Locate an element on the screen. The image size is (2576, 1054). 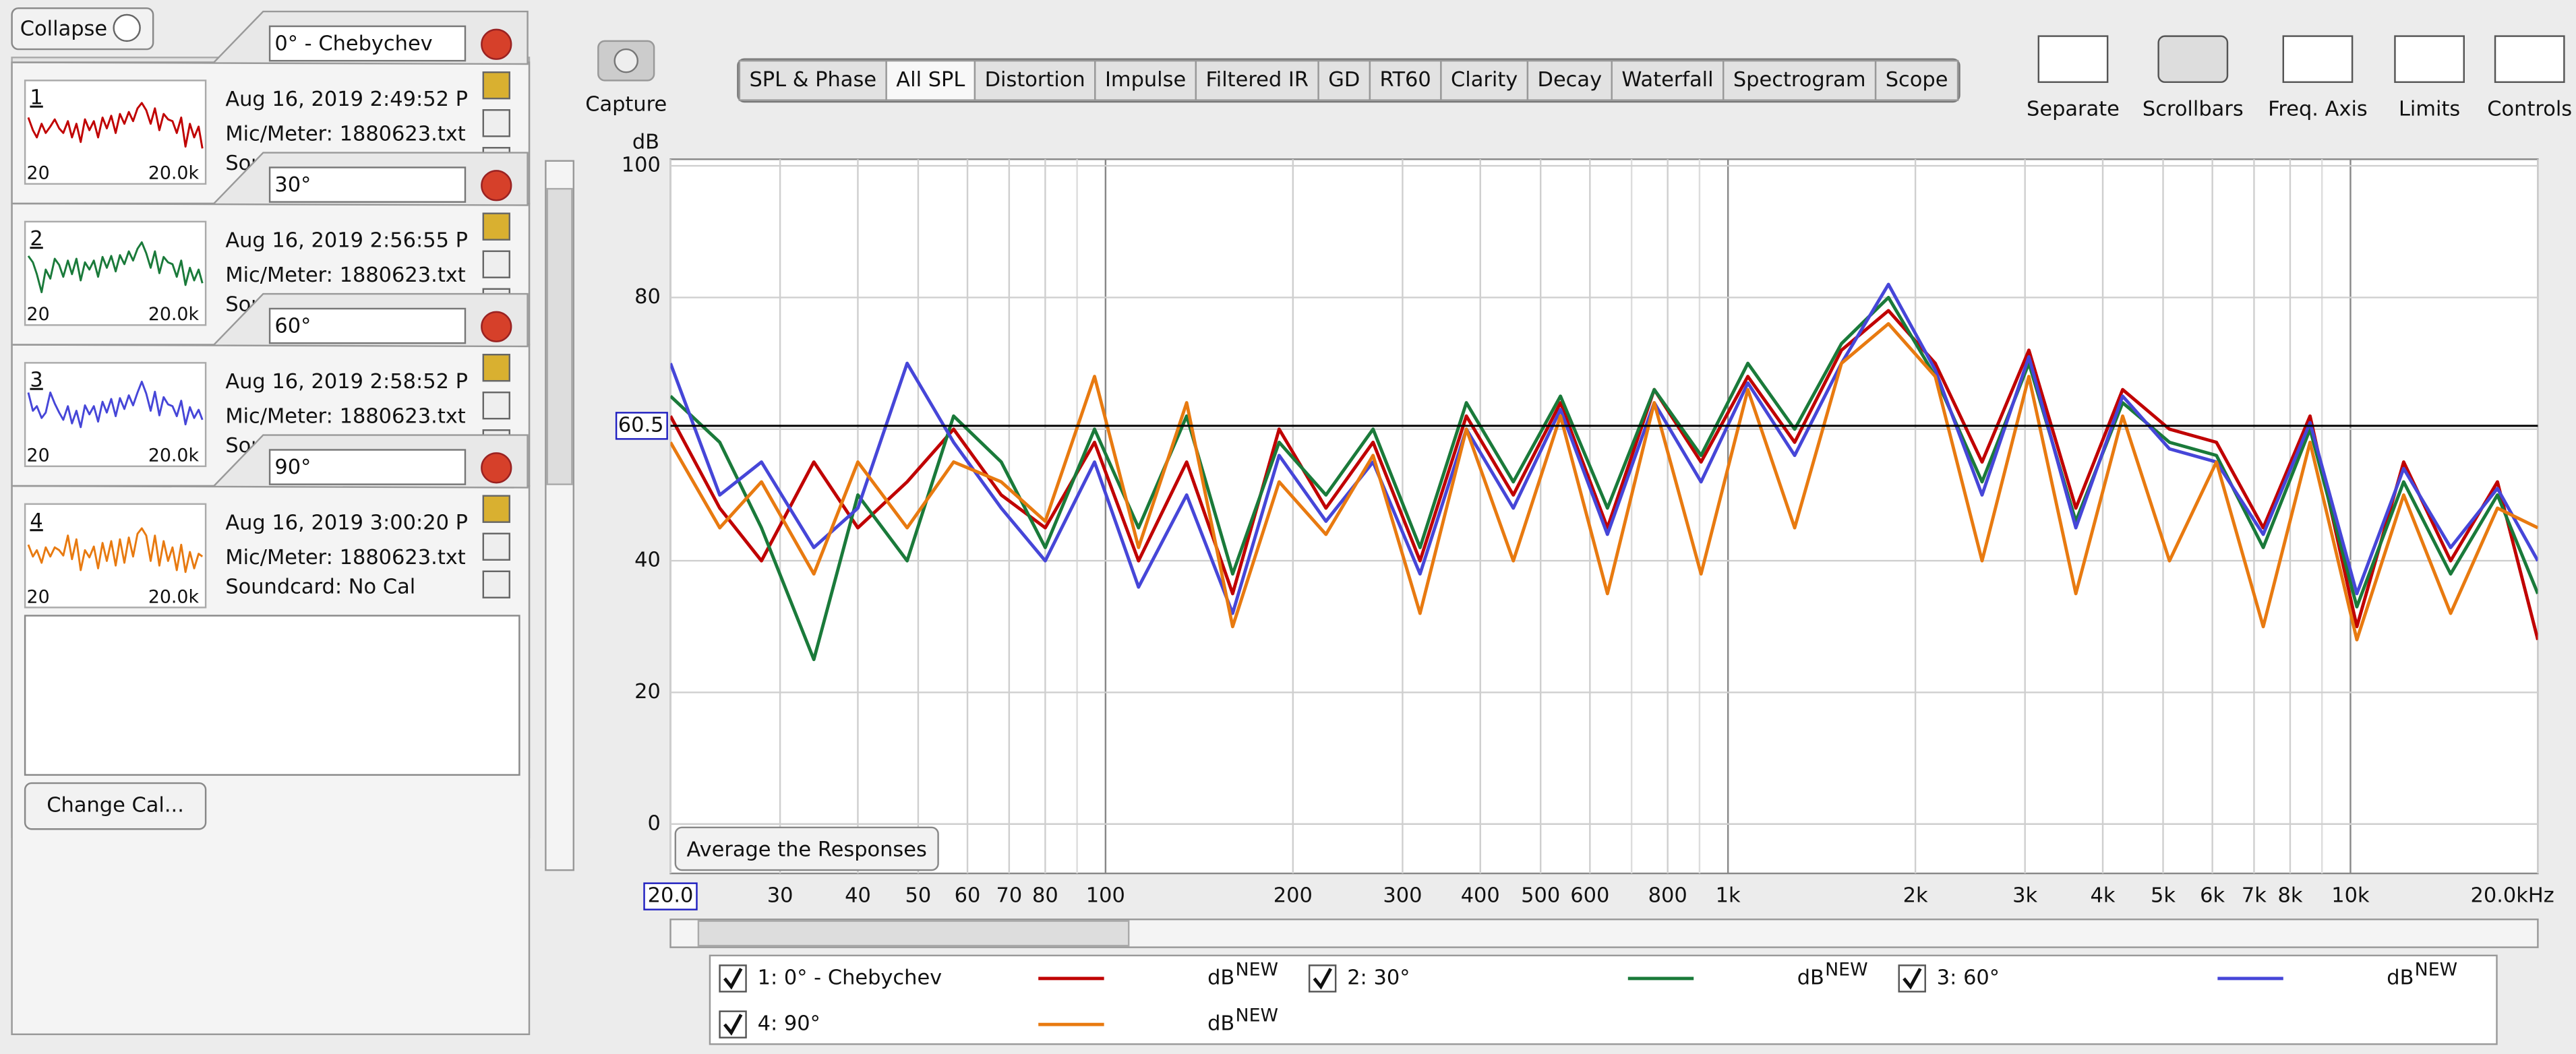
tab-label: RT60 is located at coordinates (1406, 80).